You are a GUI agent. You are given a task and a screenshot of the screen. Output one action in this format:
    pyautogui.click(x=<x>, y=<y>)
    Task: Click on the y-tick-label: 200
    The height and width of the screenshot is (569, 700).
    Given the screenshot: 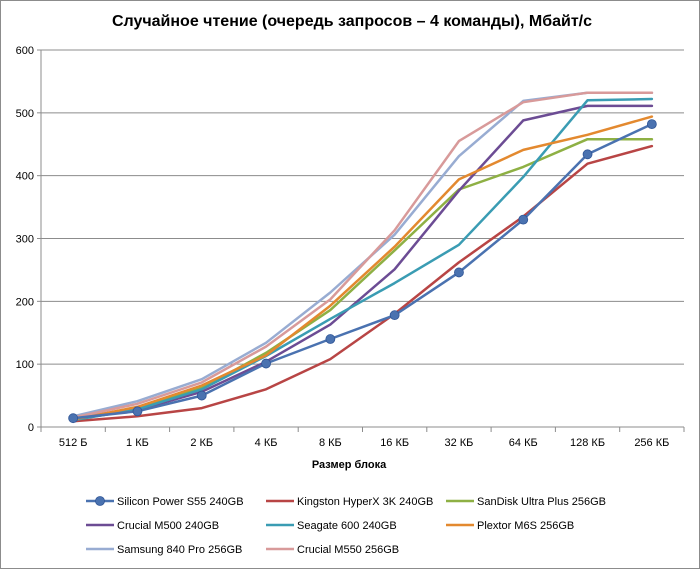 What is the action you would take?
    pyautogui.click(x=25, y=302)
    